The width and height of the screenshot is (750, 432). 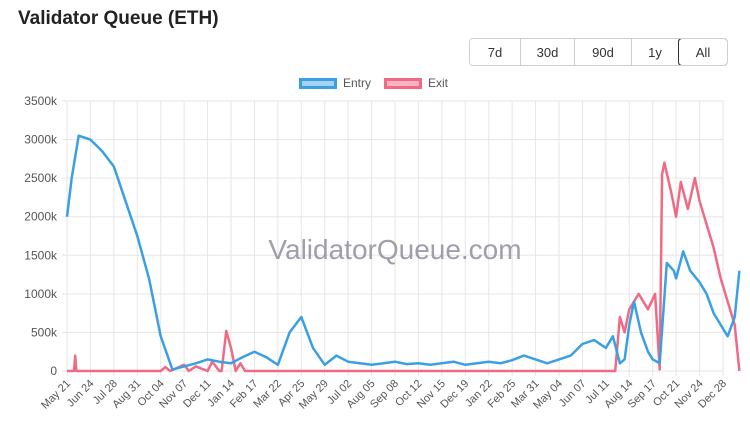 What do you see at coordinates (375, 85) in the screenshot?
I see `chart-legend: Entry Exit` at bounding box center [375, 85].